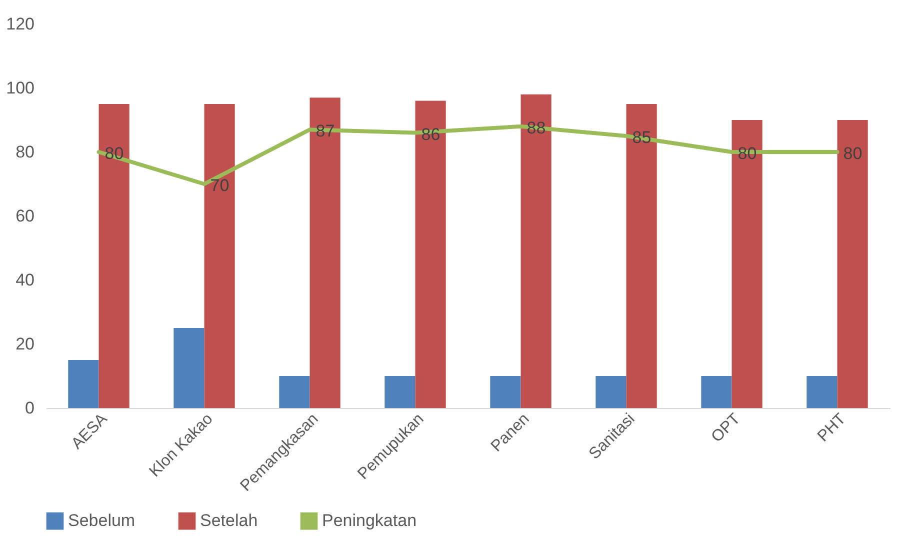  Describe the element at coordinates (20, 88) in the screenshot. I see `y-tick-label: 100` at that location.